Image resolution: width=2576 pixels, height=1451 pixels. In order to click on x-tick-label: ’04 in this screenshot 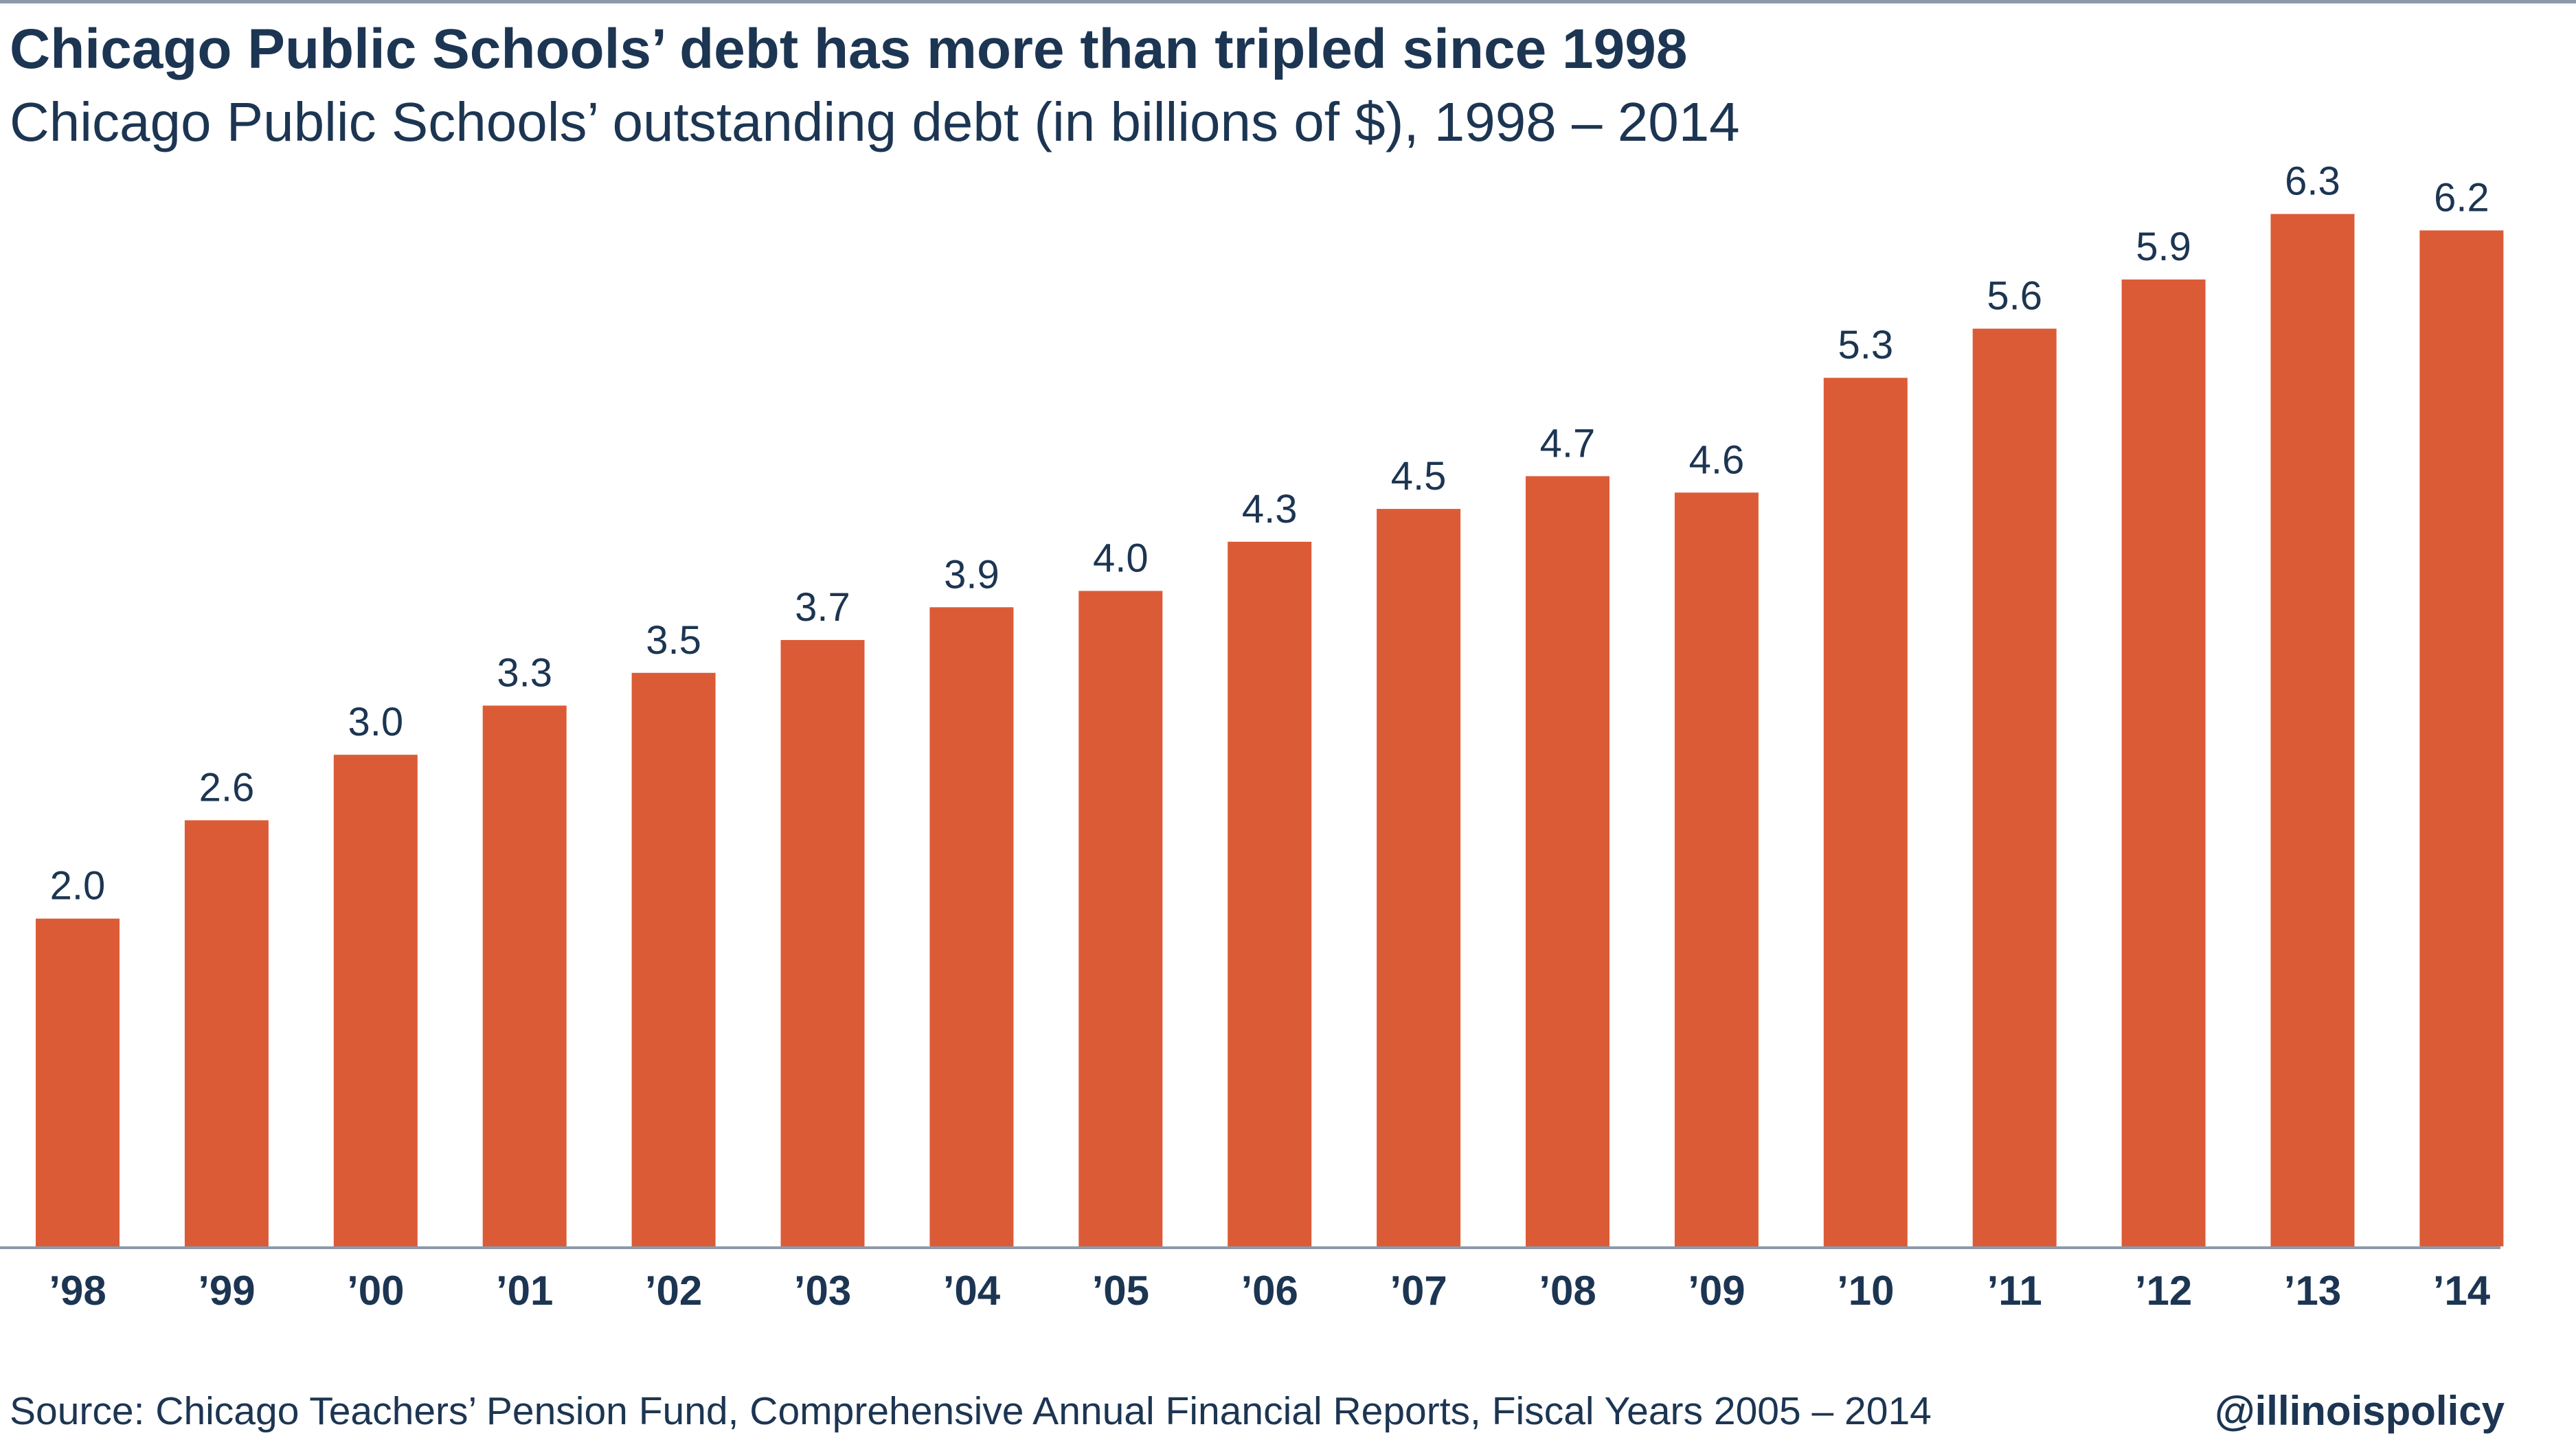, I will do `click(972, 1291)`.